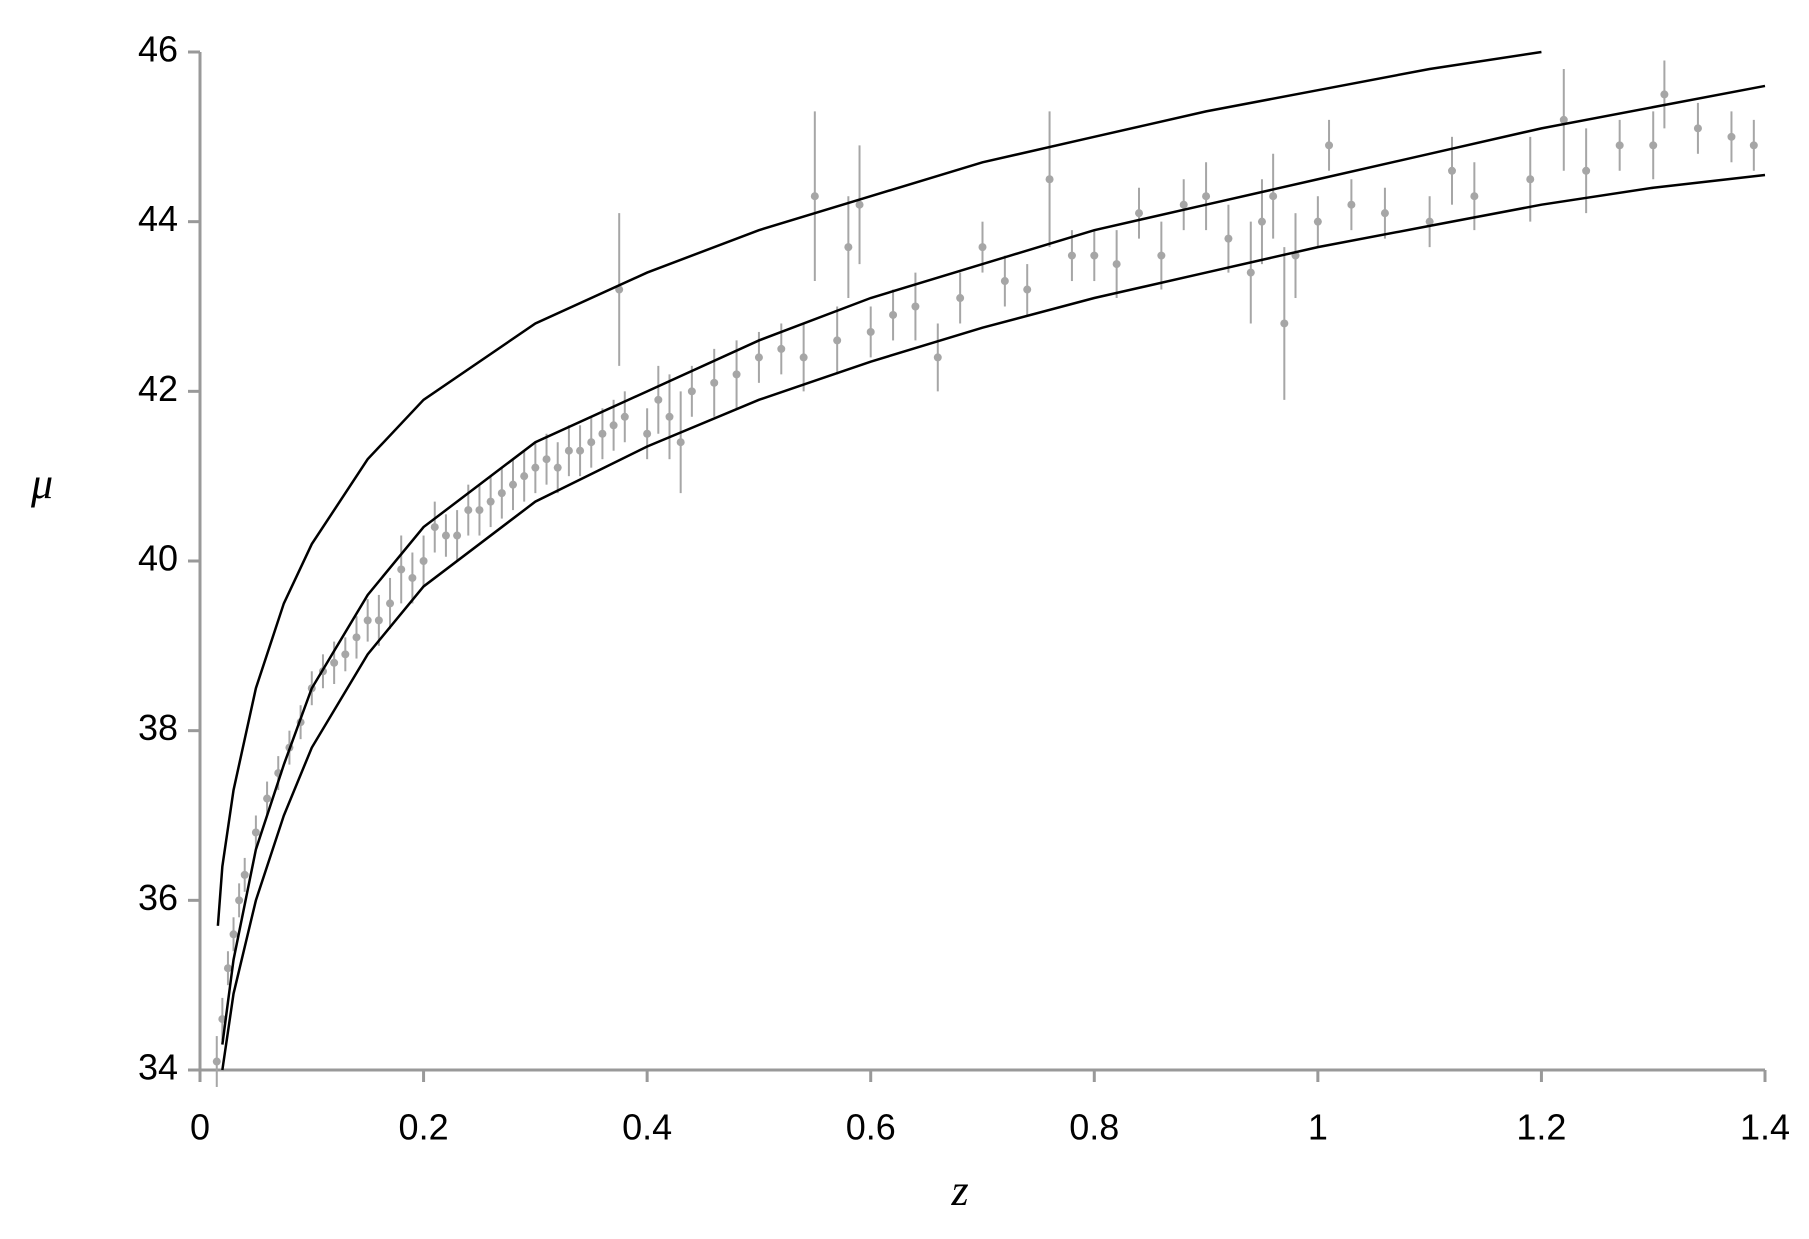 The width and height of the screenshot is (1809, 1239). Describe the element at coordinates (158, 558) in the screenshot. I see `y-tick-label: 40` at that location.